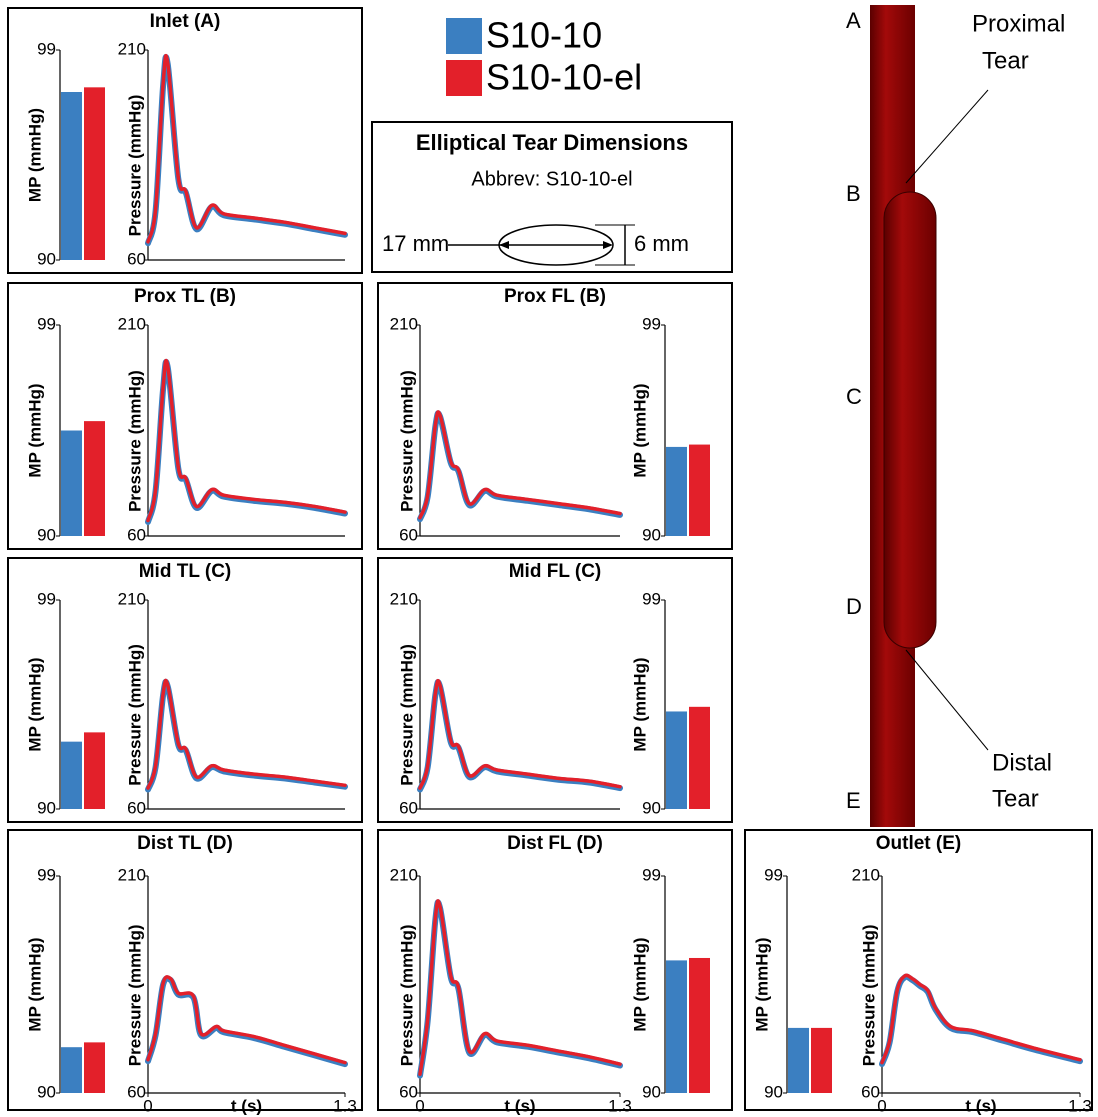  I want to click on location: B, so click(853, 193).